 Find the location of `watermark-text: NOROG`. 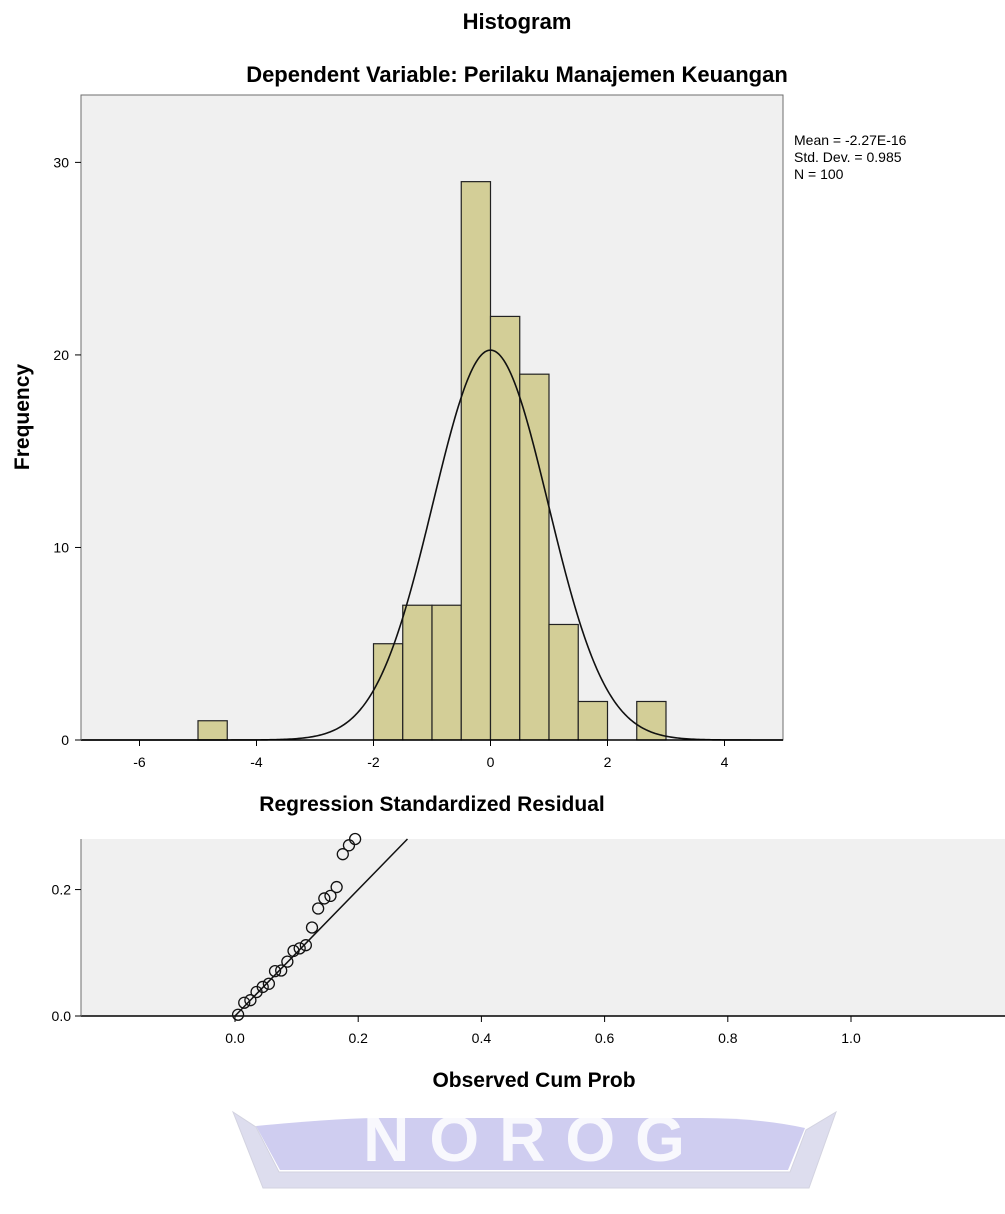

watermark-text: NOROG is located at coordinates (534, 1139).